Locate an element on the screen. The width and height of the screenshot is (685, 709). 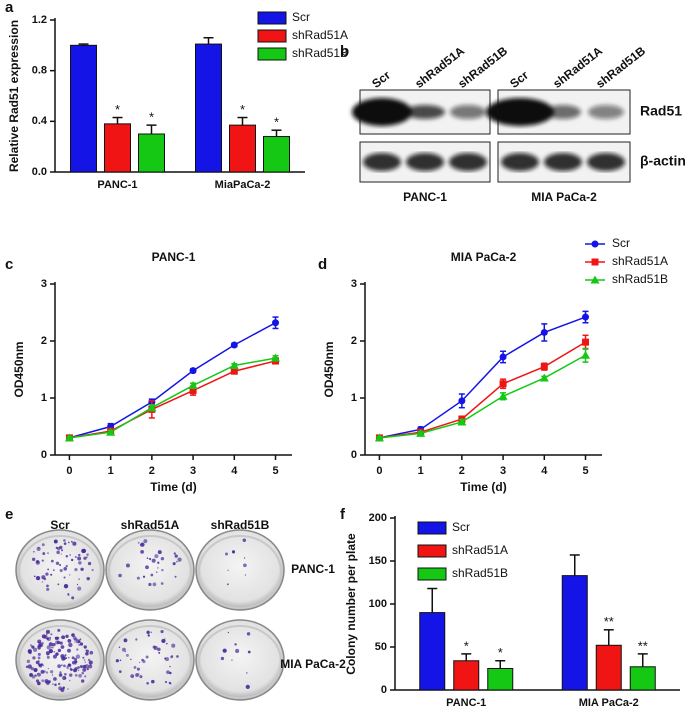
y-axis-label: OD450nm is located at coordinates (19, 369).